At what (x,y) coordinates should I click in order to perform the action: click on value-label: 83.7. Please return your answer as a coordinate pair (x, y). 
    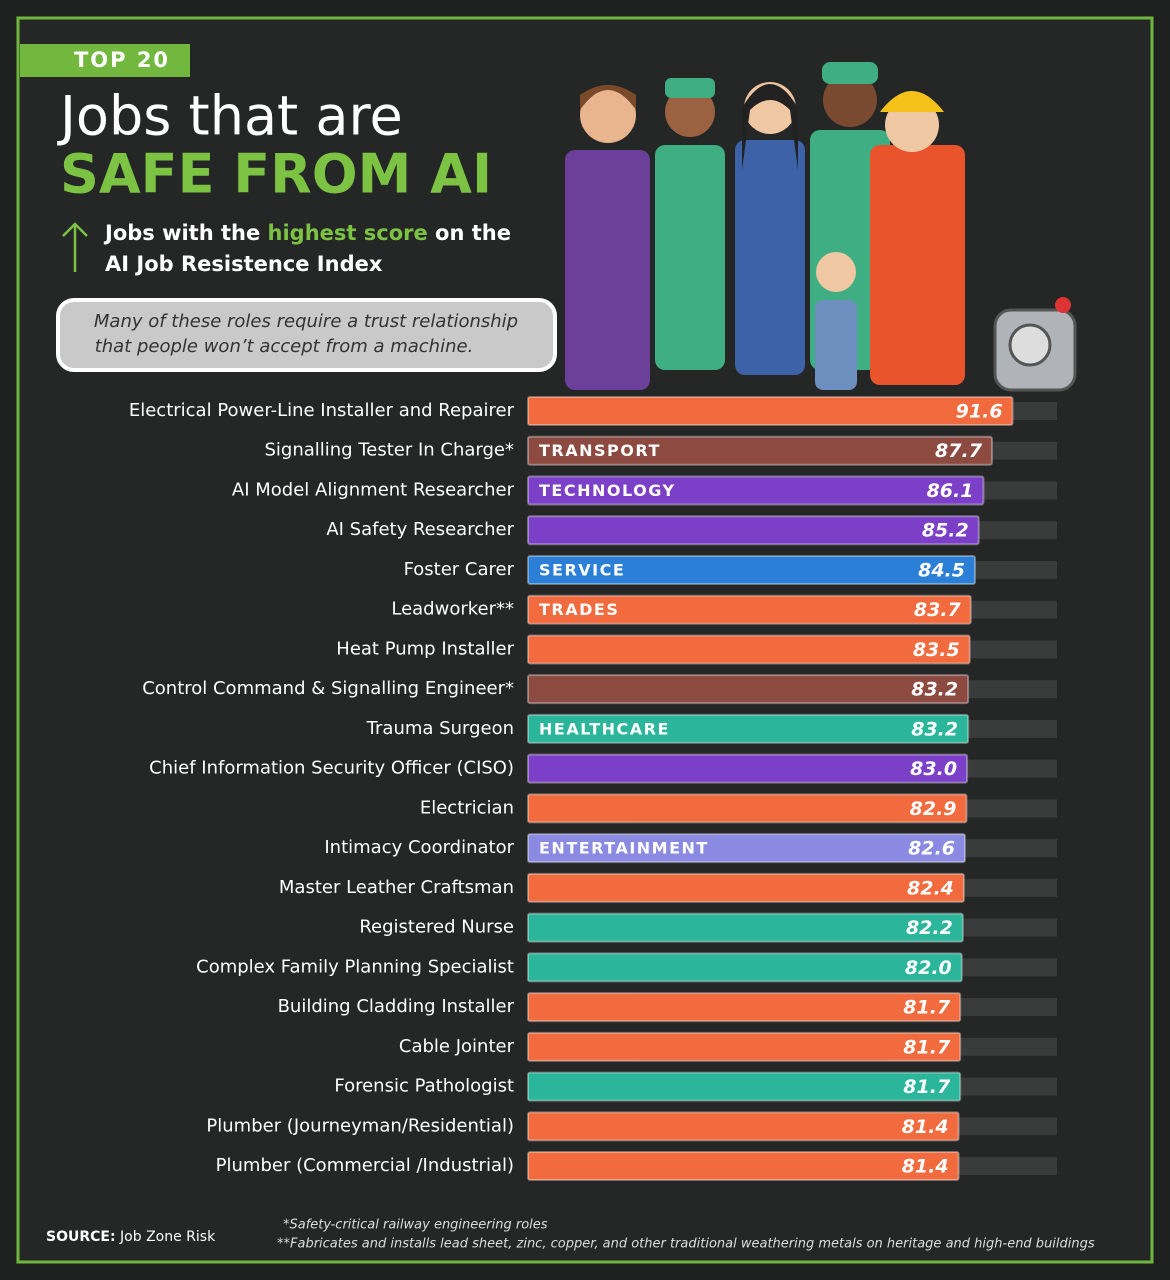
    Looking at the image, I should click on (938, 610).